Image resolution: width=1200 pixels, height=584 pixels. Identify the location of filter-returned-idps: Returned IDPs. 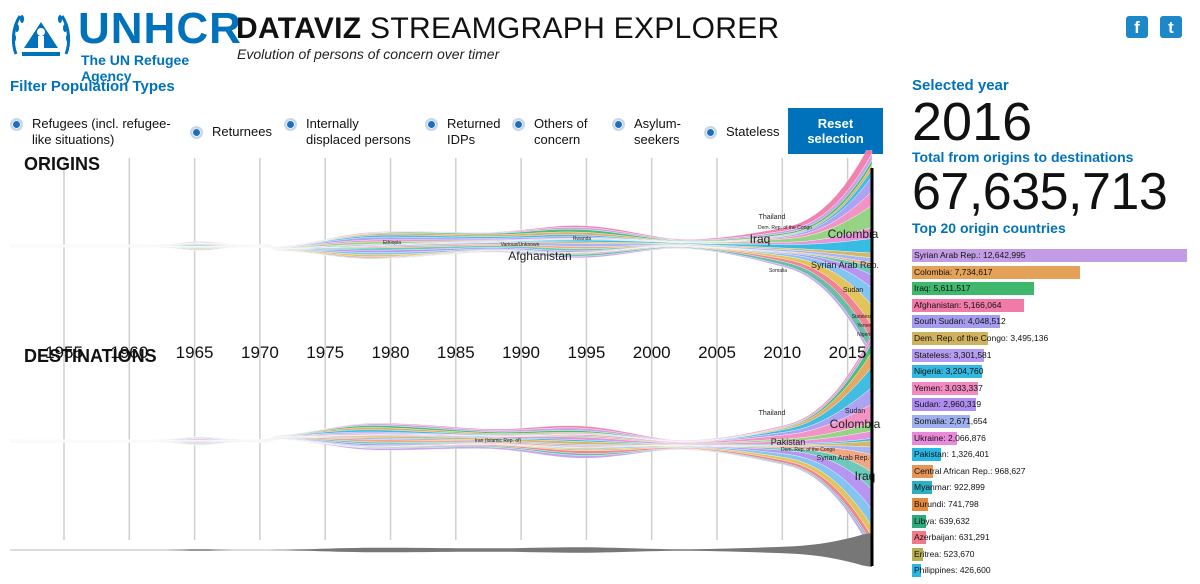
(462, 132).